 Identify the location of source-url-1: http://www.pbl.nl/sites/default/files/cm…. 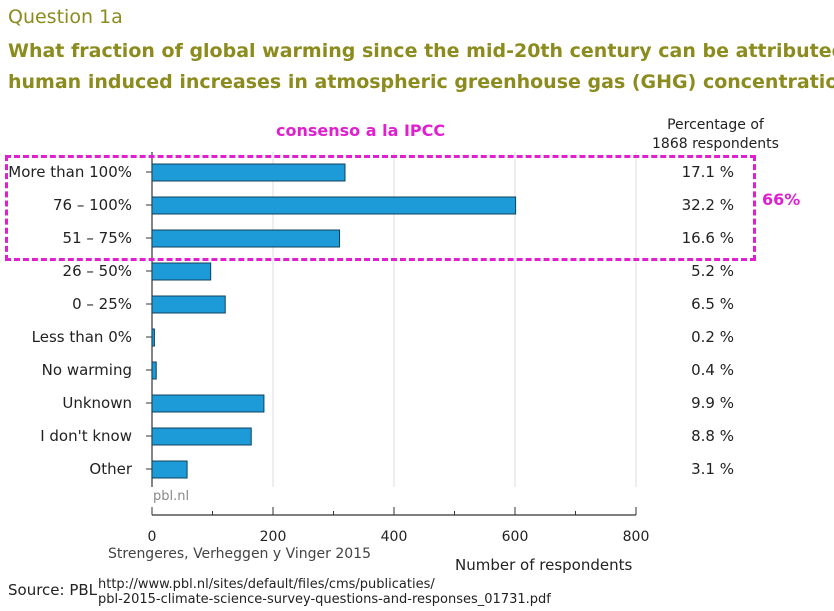
(266, 584).